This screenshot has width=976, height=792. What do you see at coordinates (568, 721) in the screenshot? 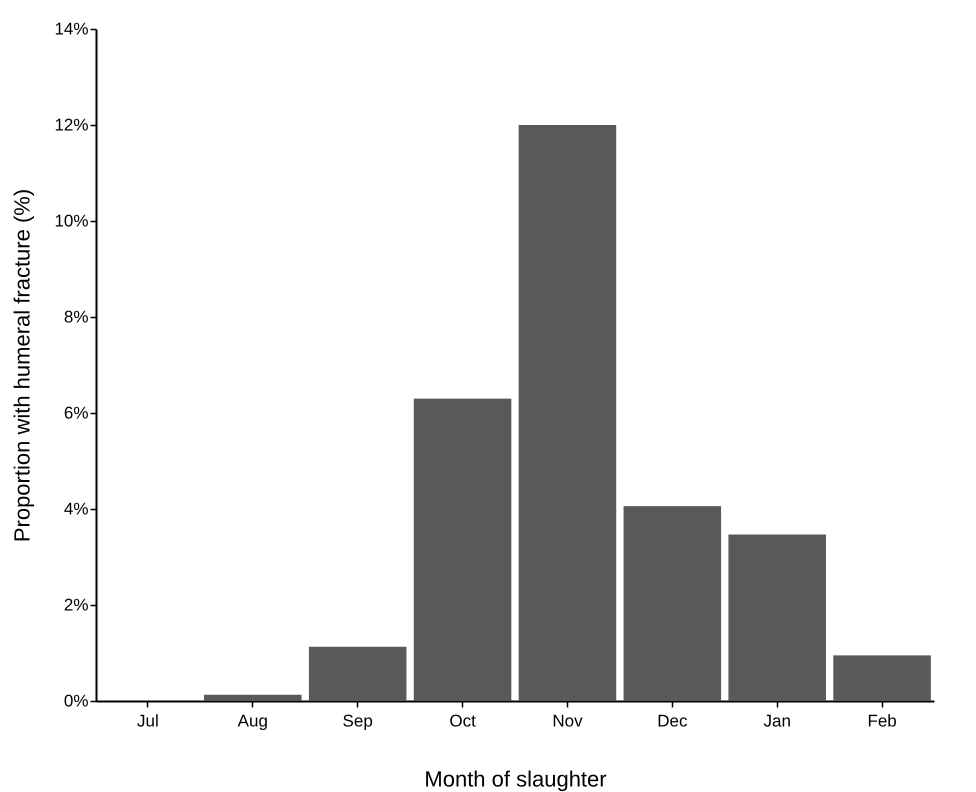
I see `x-tick-label: Nov` at bounding box center [568, 721].